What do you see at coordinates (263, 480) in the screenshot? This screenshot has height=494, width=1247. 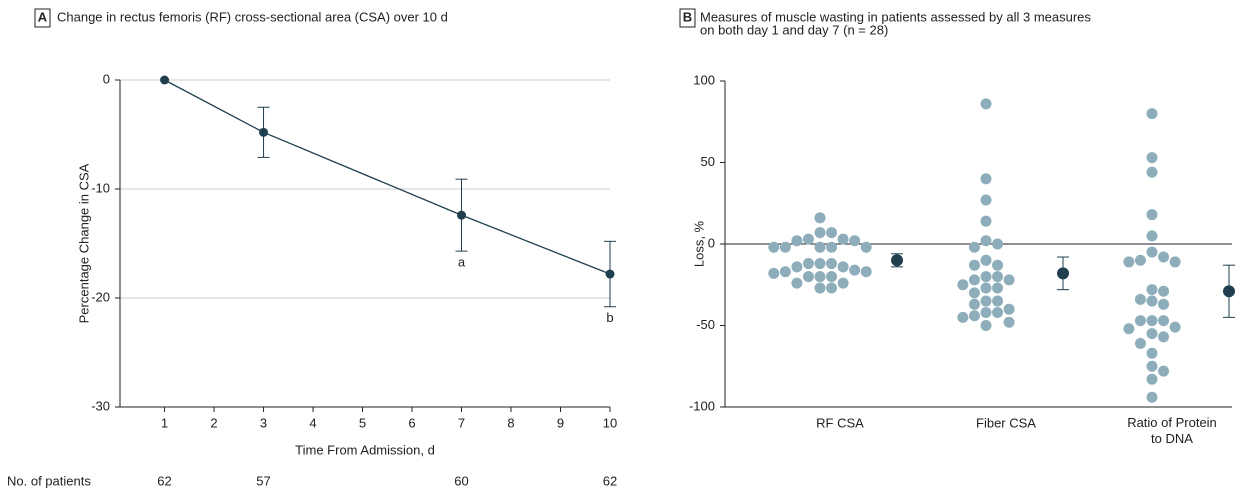 I see `patients-count: 57` at bounding box center [263, 480].